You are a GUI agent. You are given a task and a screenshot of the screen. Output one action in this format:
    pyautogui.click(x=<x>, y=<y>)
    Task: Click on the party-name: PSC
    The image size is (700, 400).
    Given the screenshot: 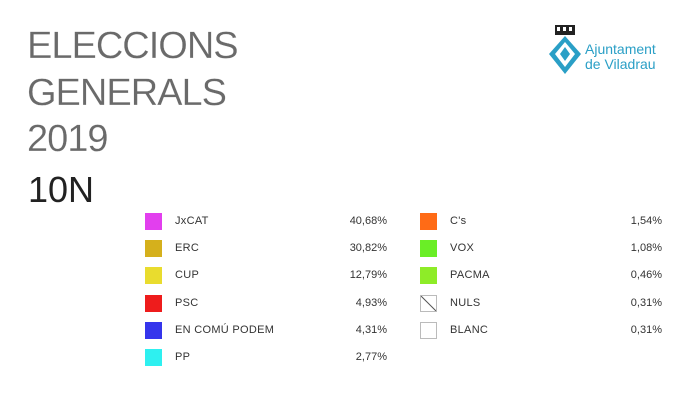 What is the action you would take?
    pyautogui.click(x=187, y=302)
    